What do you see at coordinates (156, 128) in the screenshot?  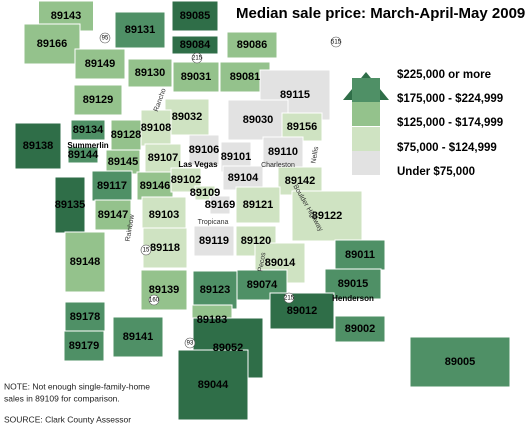 I see `zip-label: 89108` at bounding box center [156, 128].